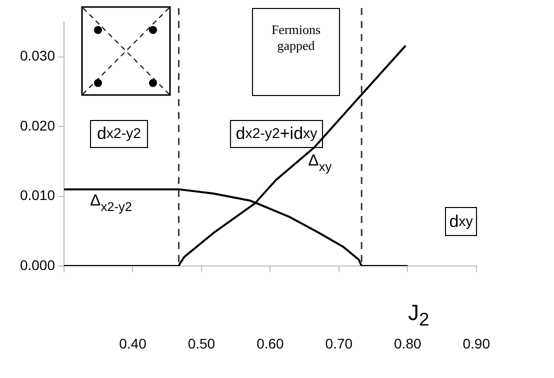 Image resolution: width=554 pixels, height=378 pixels. I want to click on x-tick-label: 0.40, so click(133, 343).